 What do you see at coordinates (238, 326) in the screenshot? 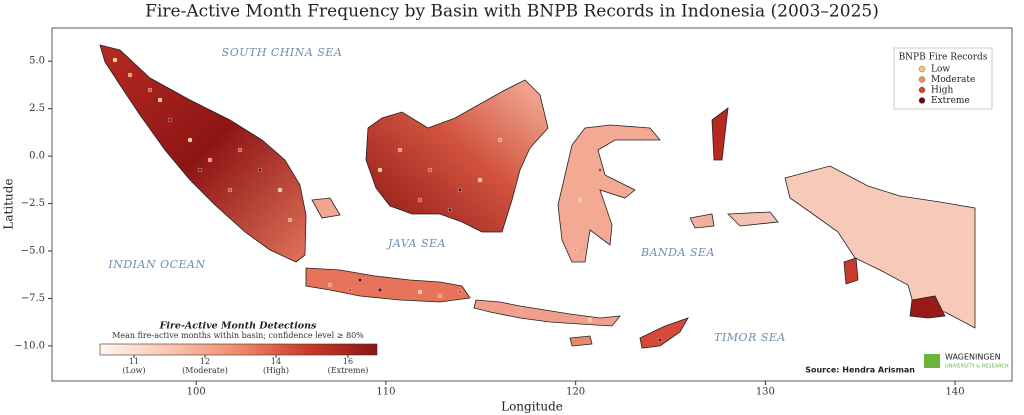
I see `colorbar-title: Fire-Active Month Detections` at bounding box center [238, 326].